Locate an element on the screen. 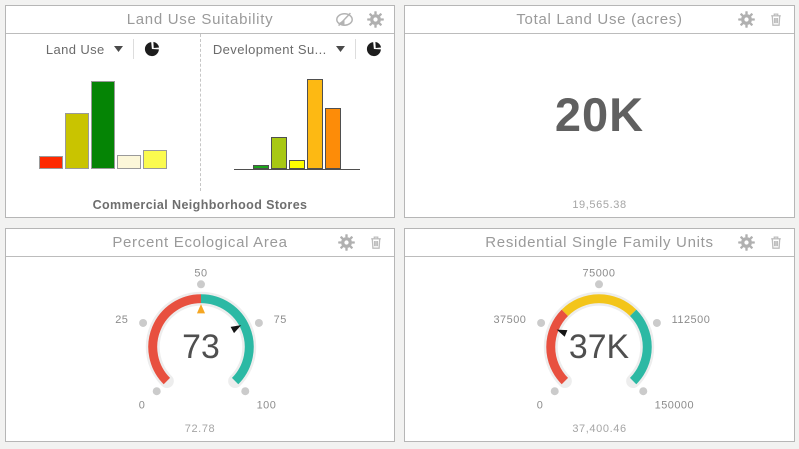 This screenshot has width=799, height=449. panel-title: Total Land Use (acres) is located at coordinates (599, 19).